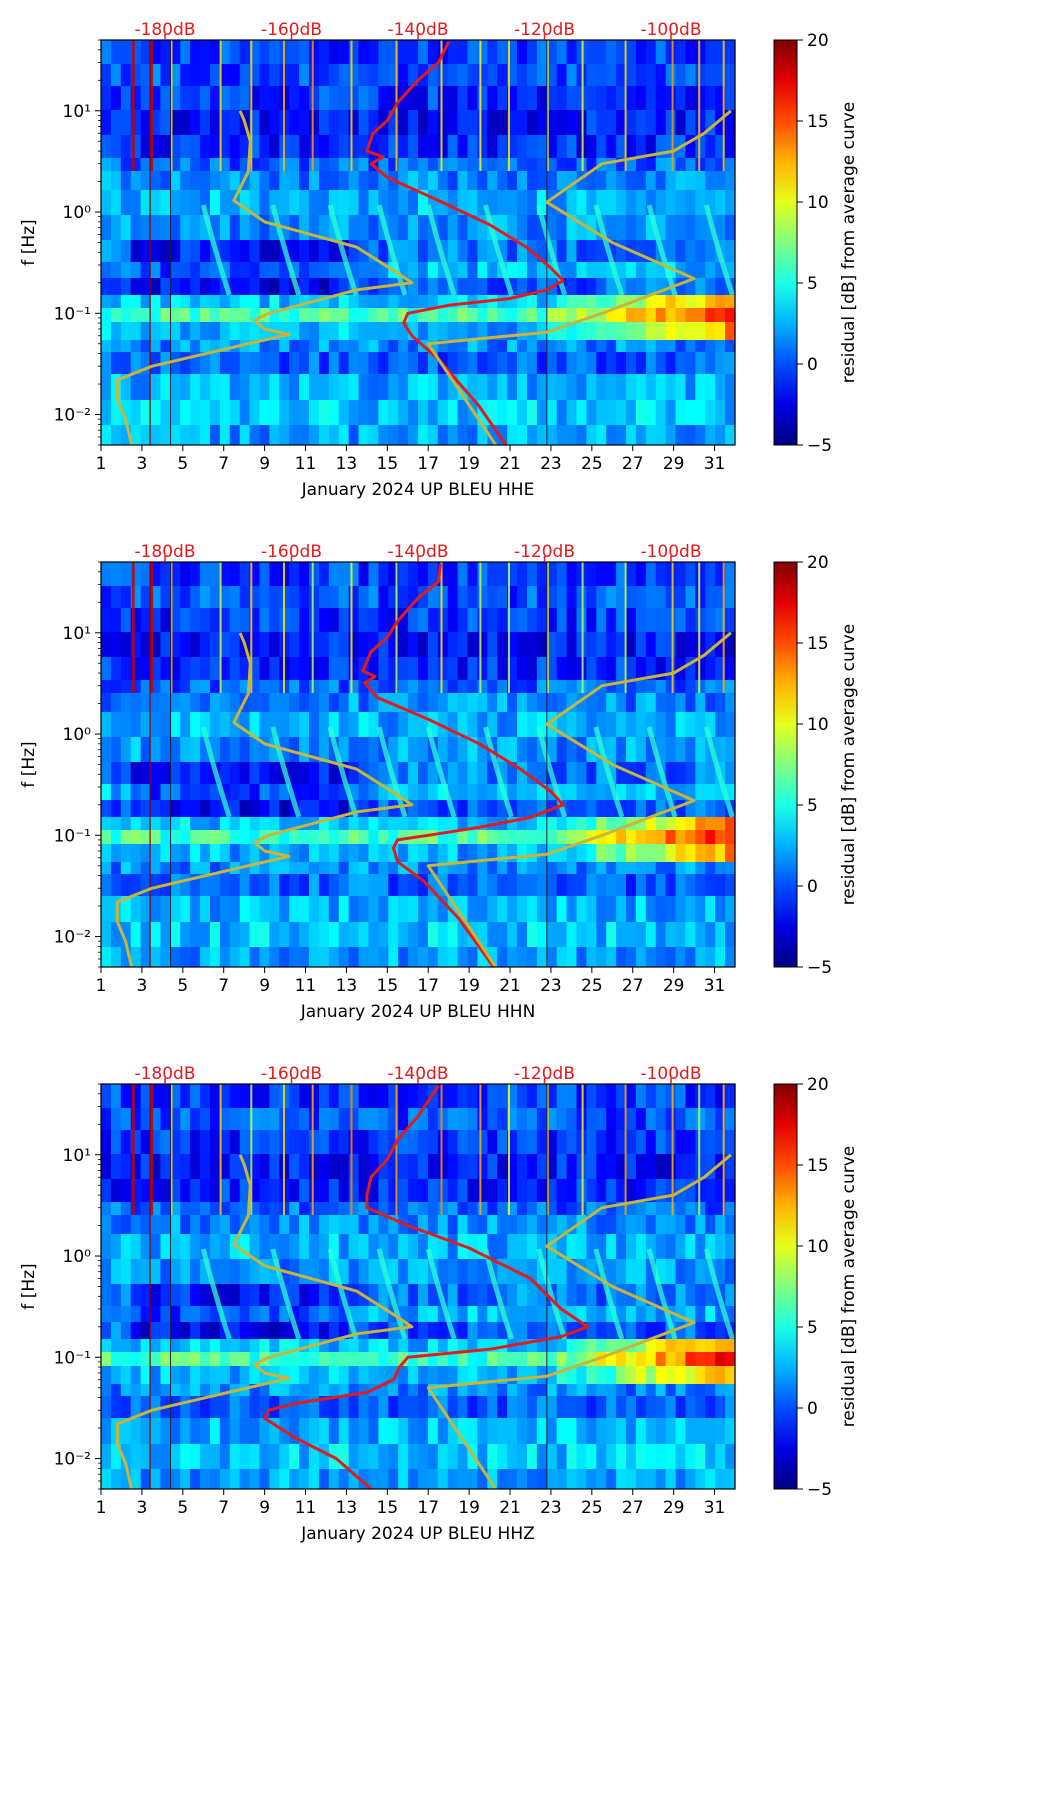 The image size is (1052, 1810). I want to click on colorbar-tick-label: 5, so click(812, 284).